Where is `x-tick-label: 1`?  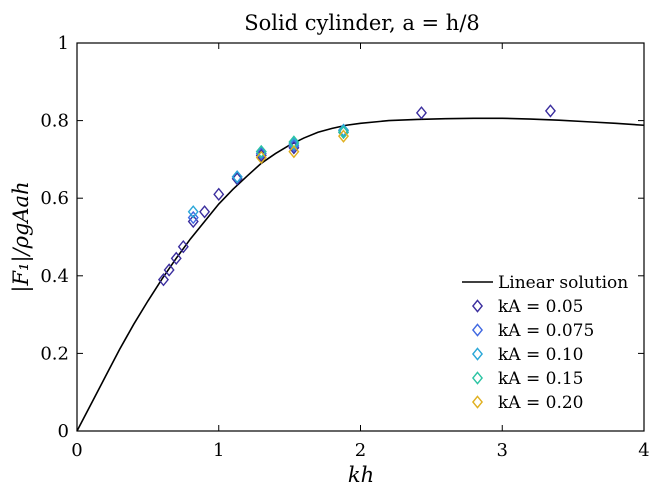 x-tick-label: 1 is located at coordinates (218, 450).